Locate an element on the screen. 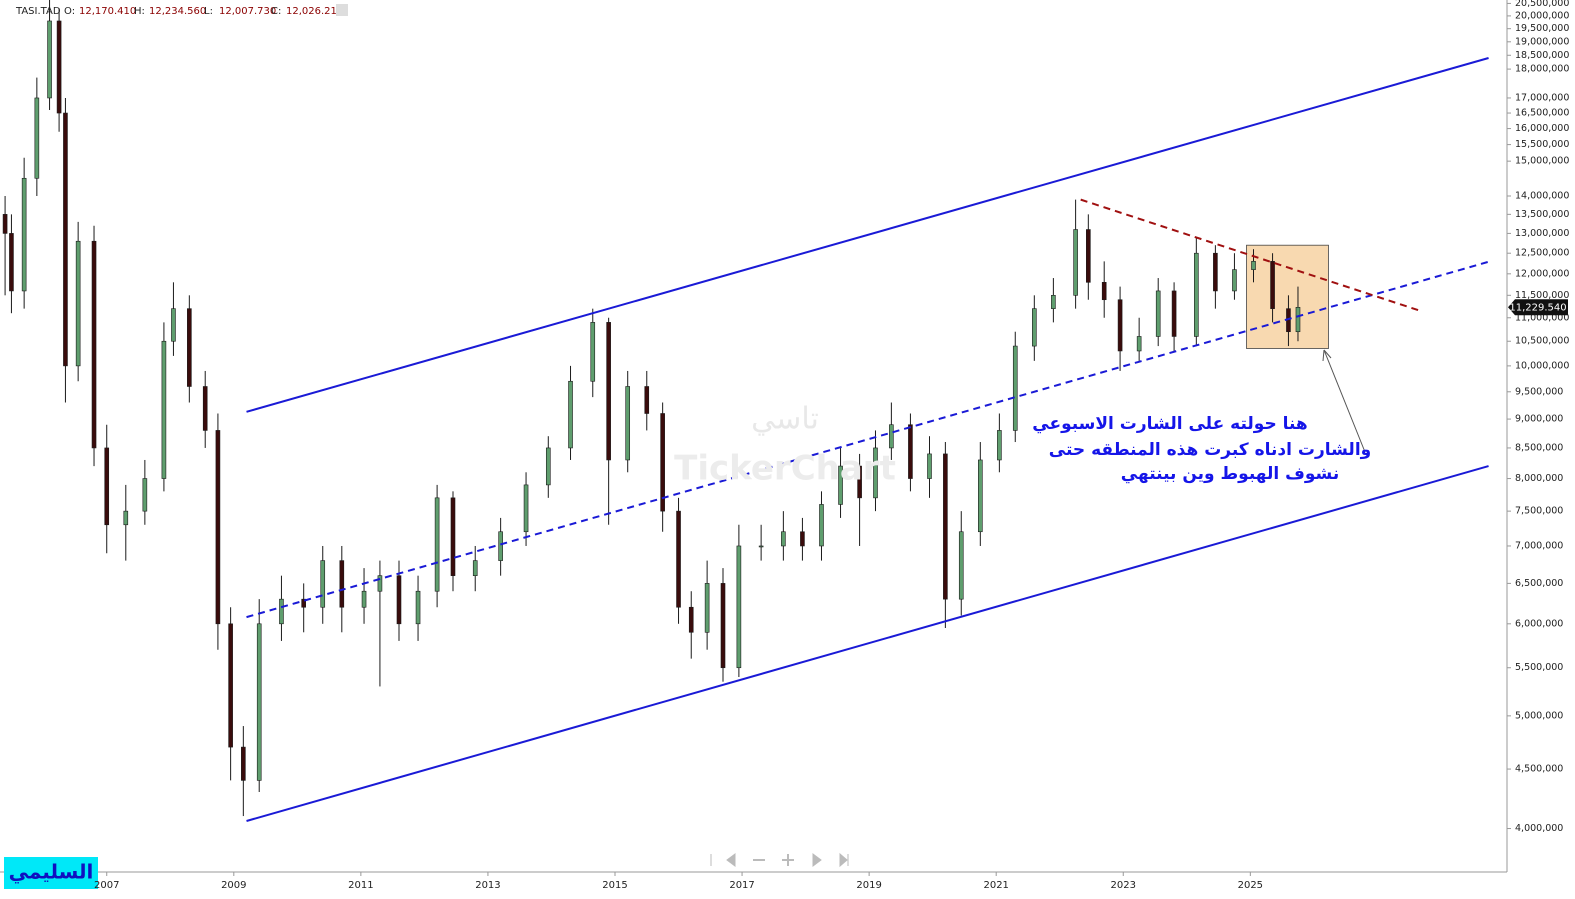 This screenshot has width=1575, height=899. y-tick-label: 5,500,000 is located at coordinates (1539, 667).